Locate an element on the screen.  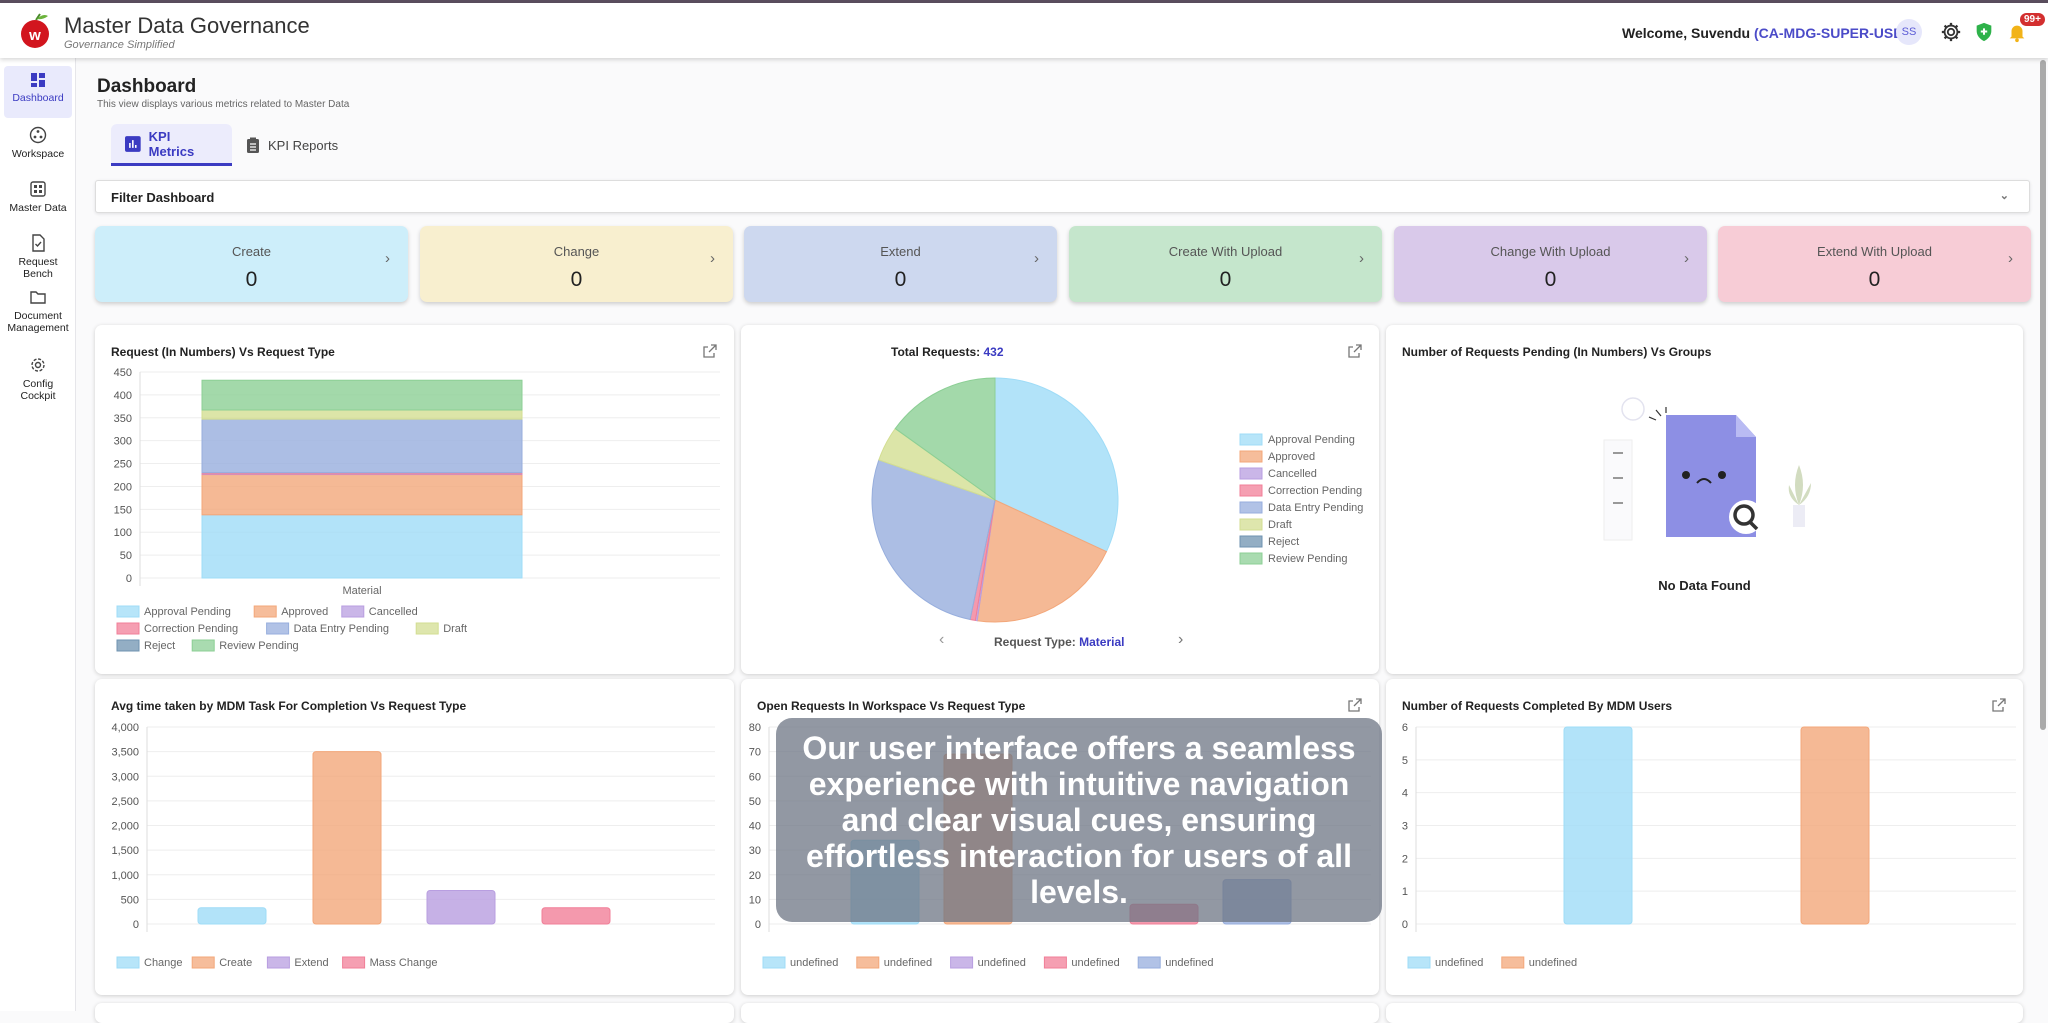
no-data-illustration is located at coordinates (1706, 470).